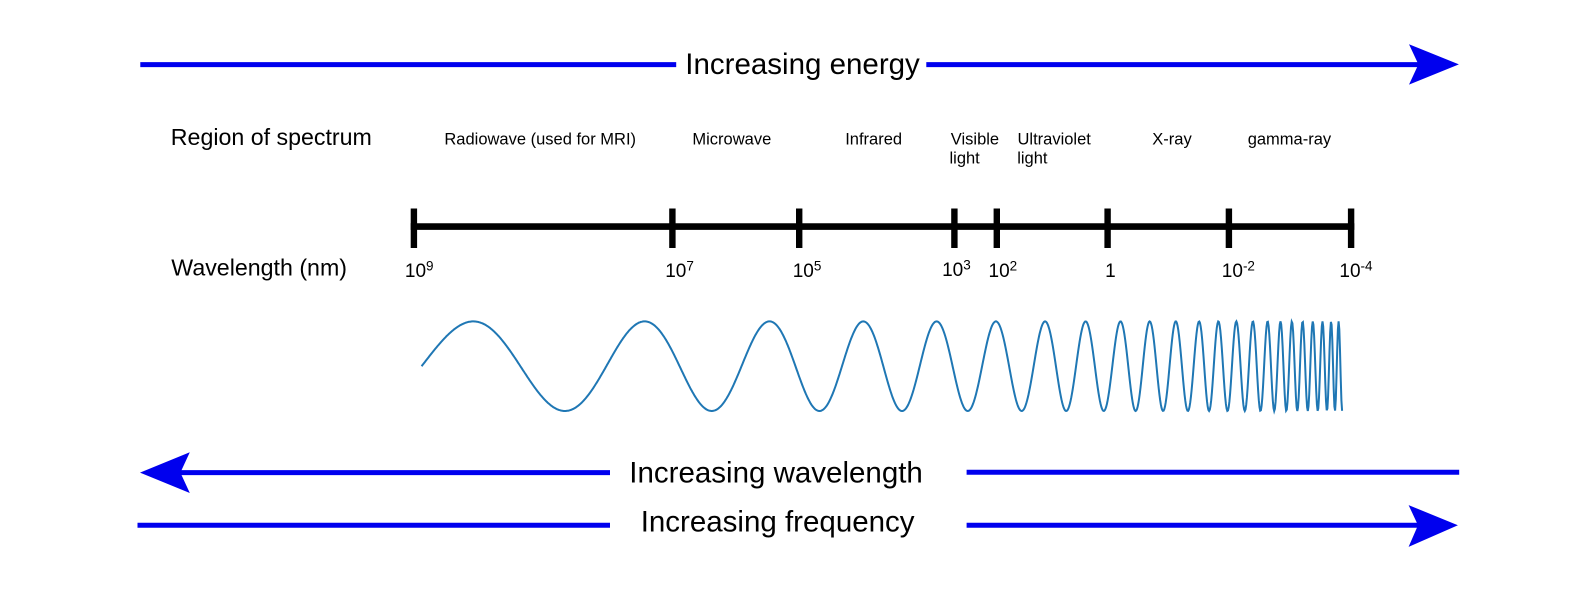 The height and width of the screenshot is (603, 1577). I want to click on svg-text: Ultraviolet, so click(1055, 140).